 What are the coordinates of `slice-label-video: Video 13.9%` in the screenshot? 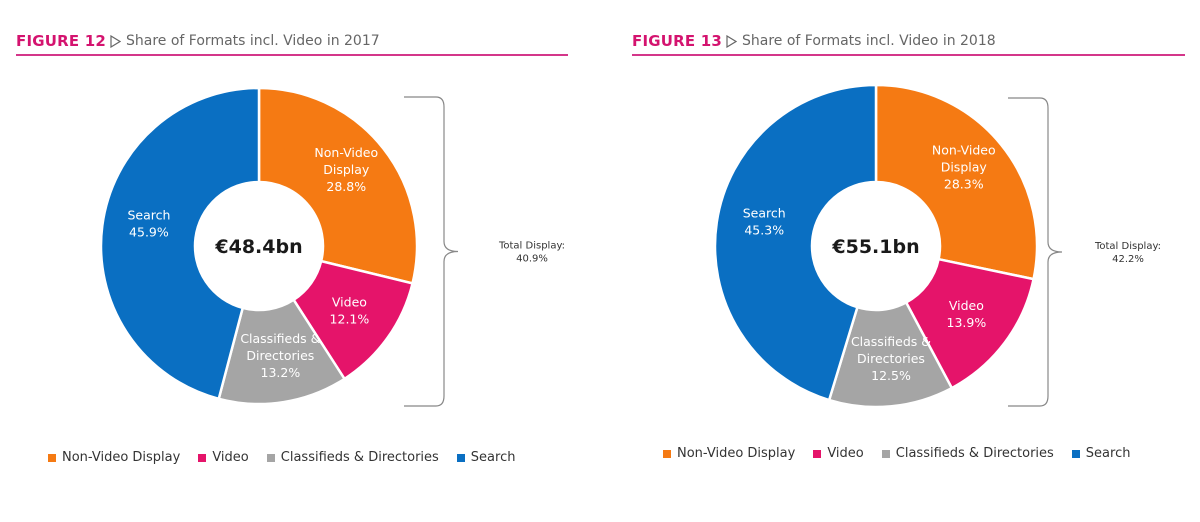 It's located at (967, 314).